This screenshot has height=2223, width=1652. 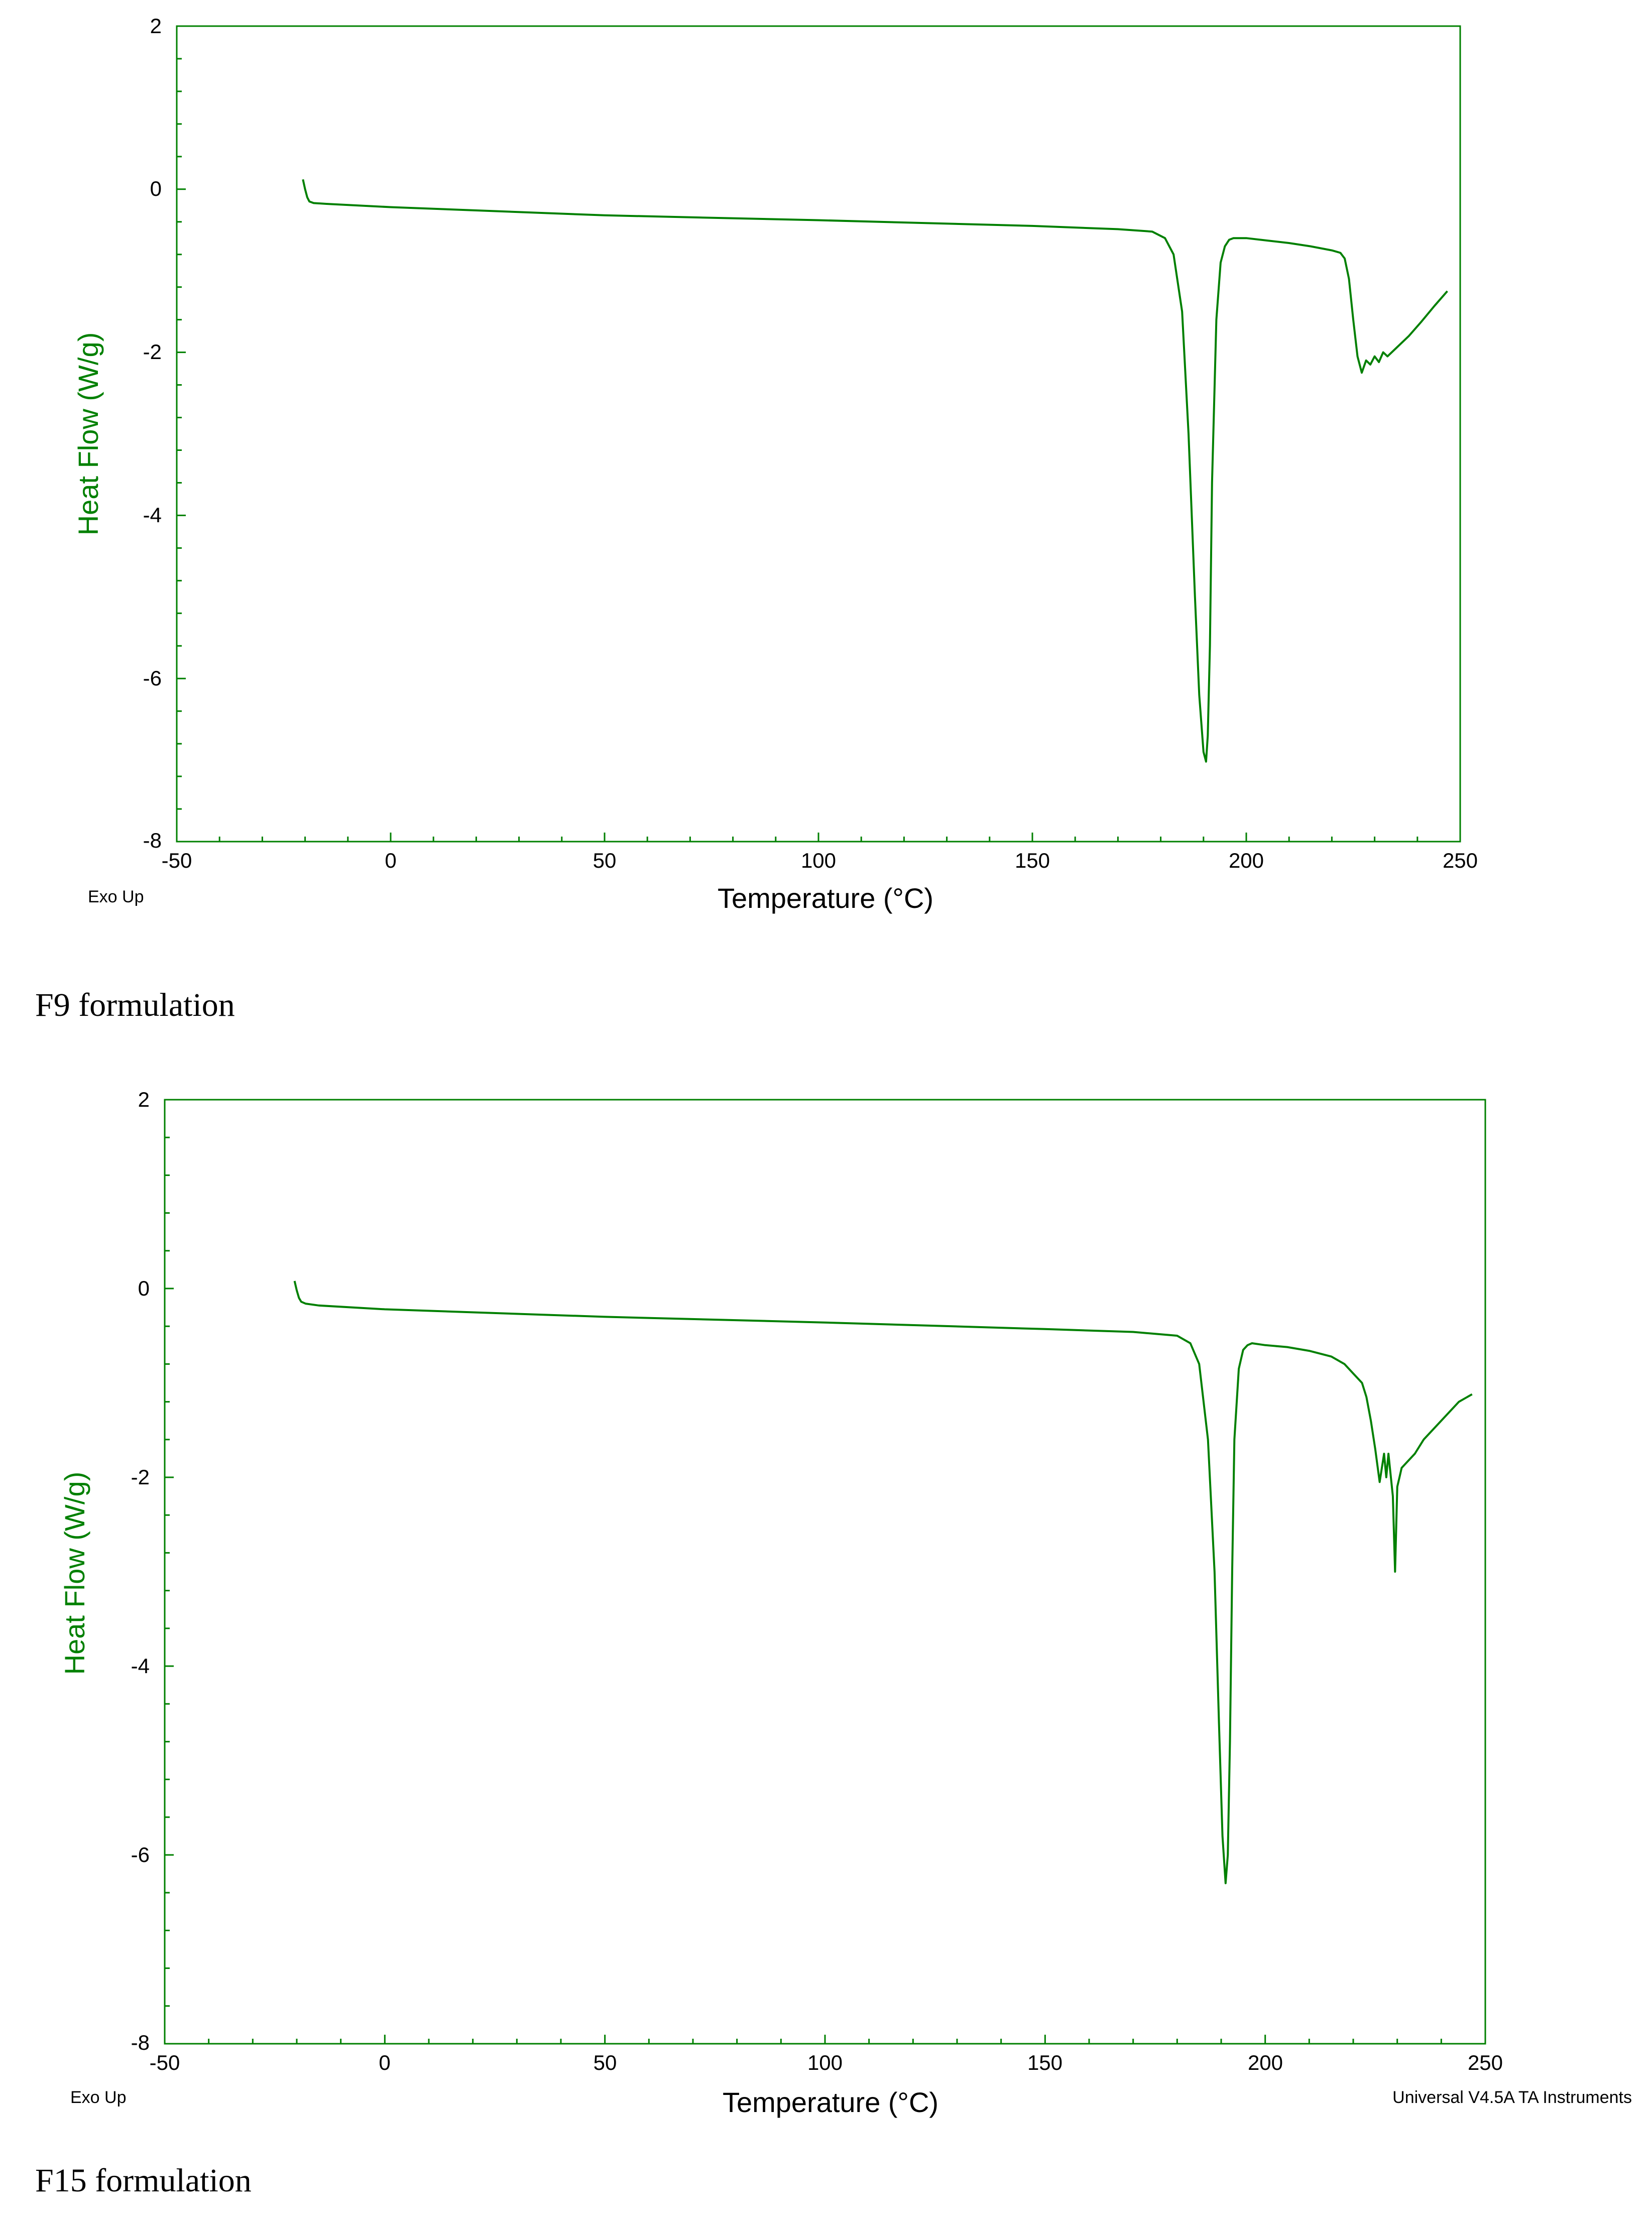 I want to click on figure-caption: F9 formulation, so click(x=135, y=1005).